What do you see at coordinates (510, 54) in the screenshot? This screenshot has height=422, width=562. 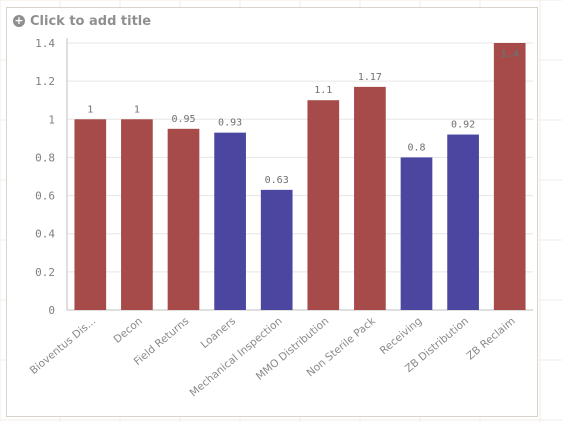 I see `data-label: 1.4` at bounding box center [510, 54].